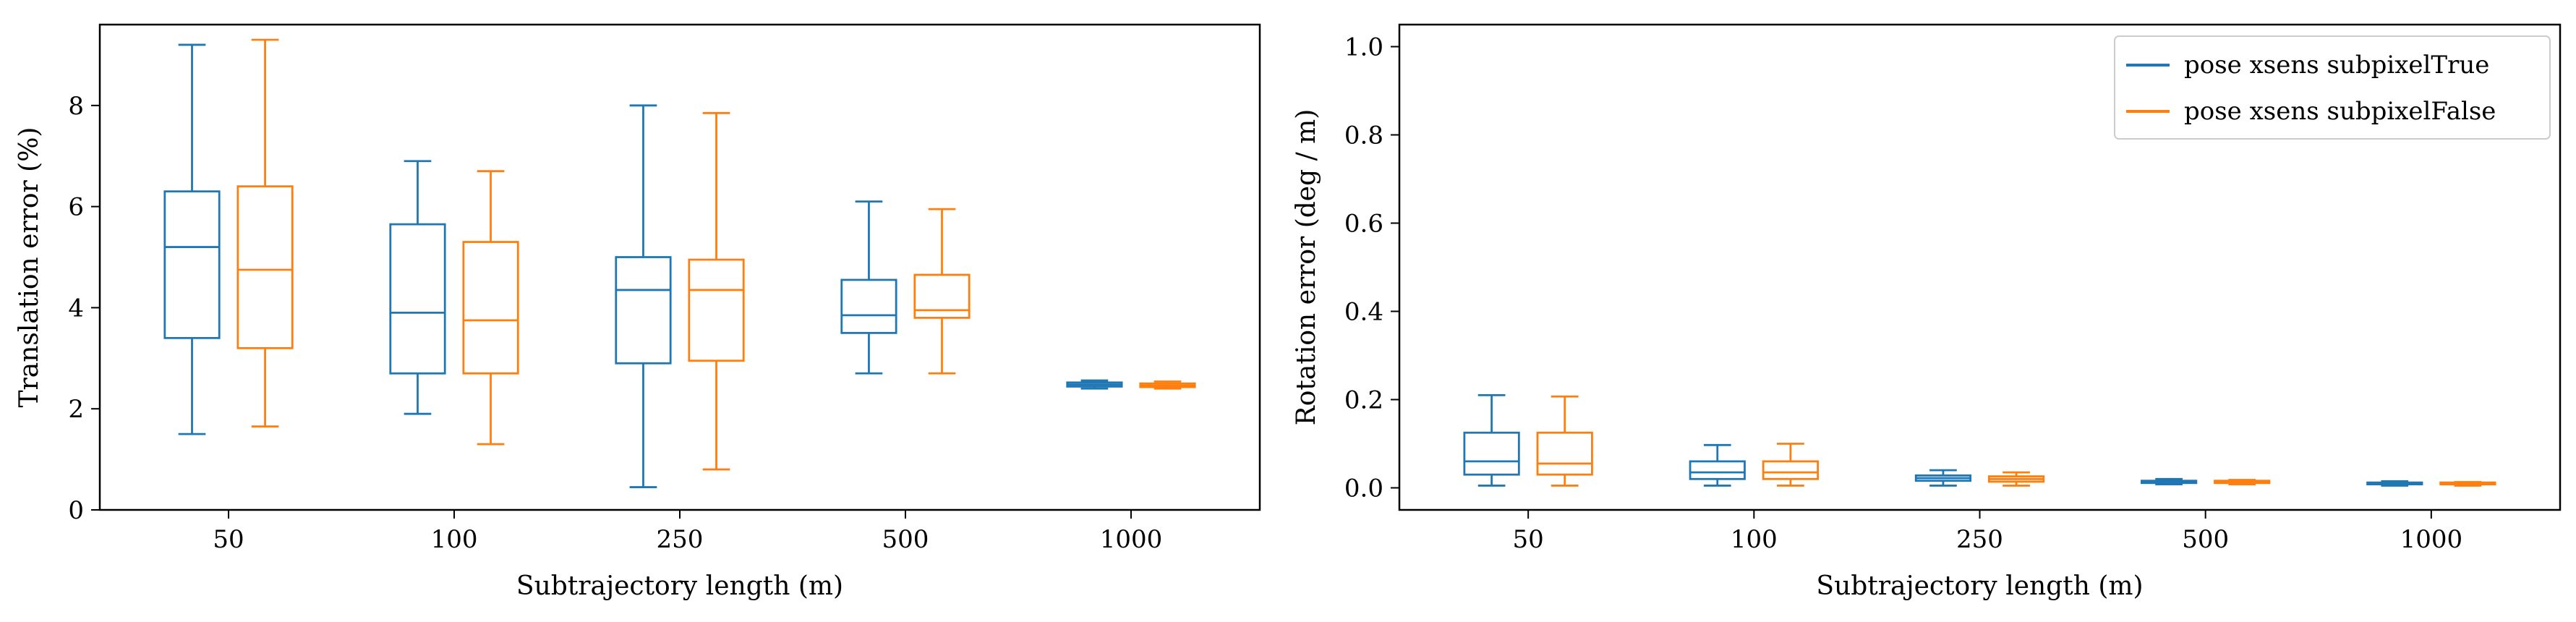 This screenshot has height=622, width=2576. What do you see at coordinates (76, 106) in the screenshot?
I see `y-tick-label: 8` at bounding box center [76, 106].